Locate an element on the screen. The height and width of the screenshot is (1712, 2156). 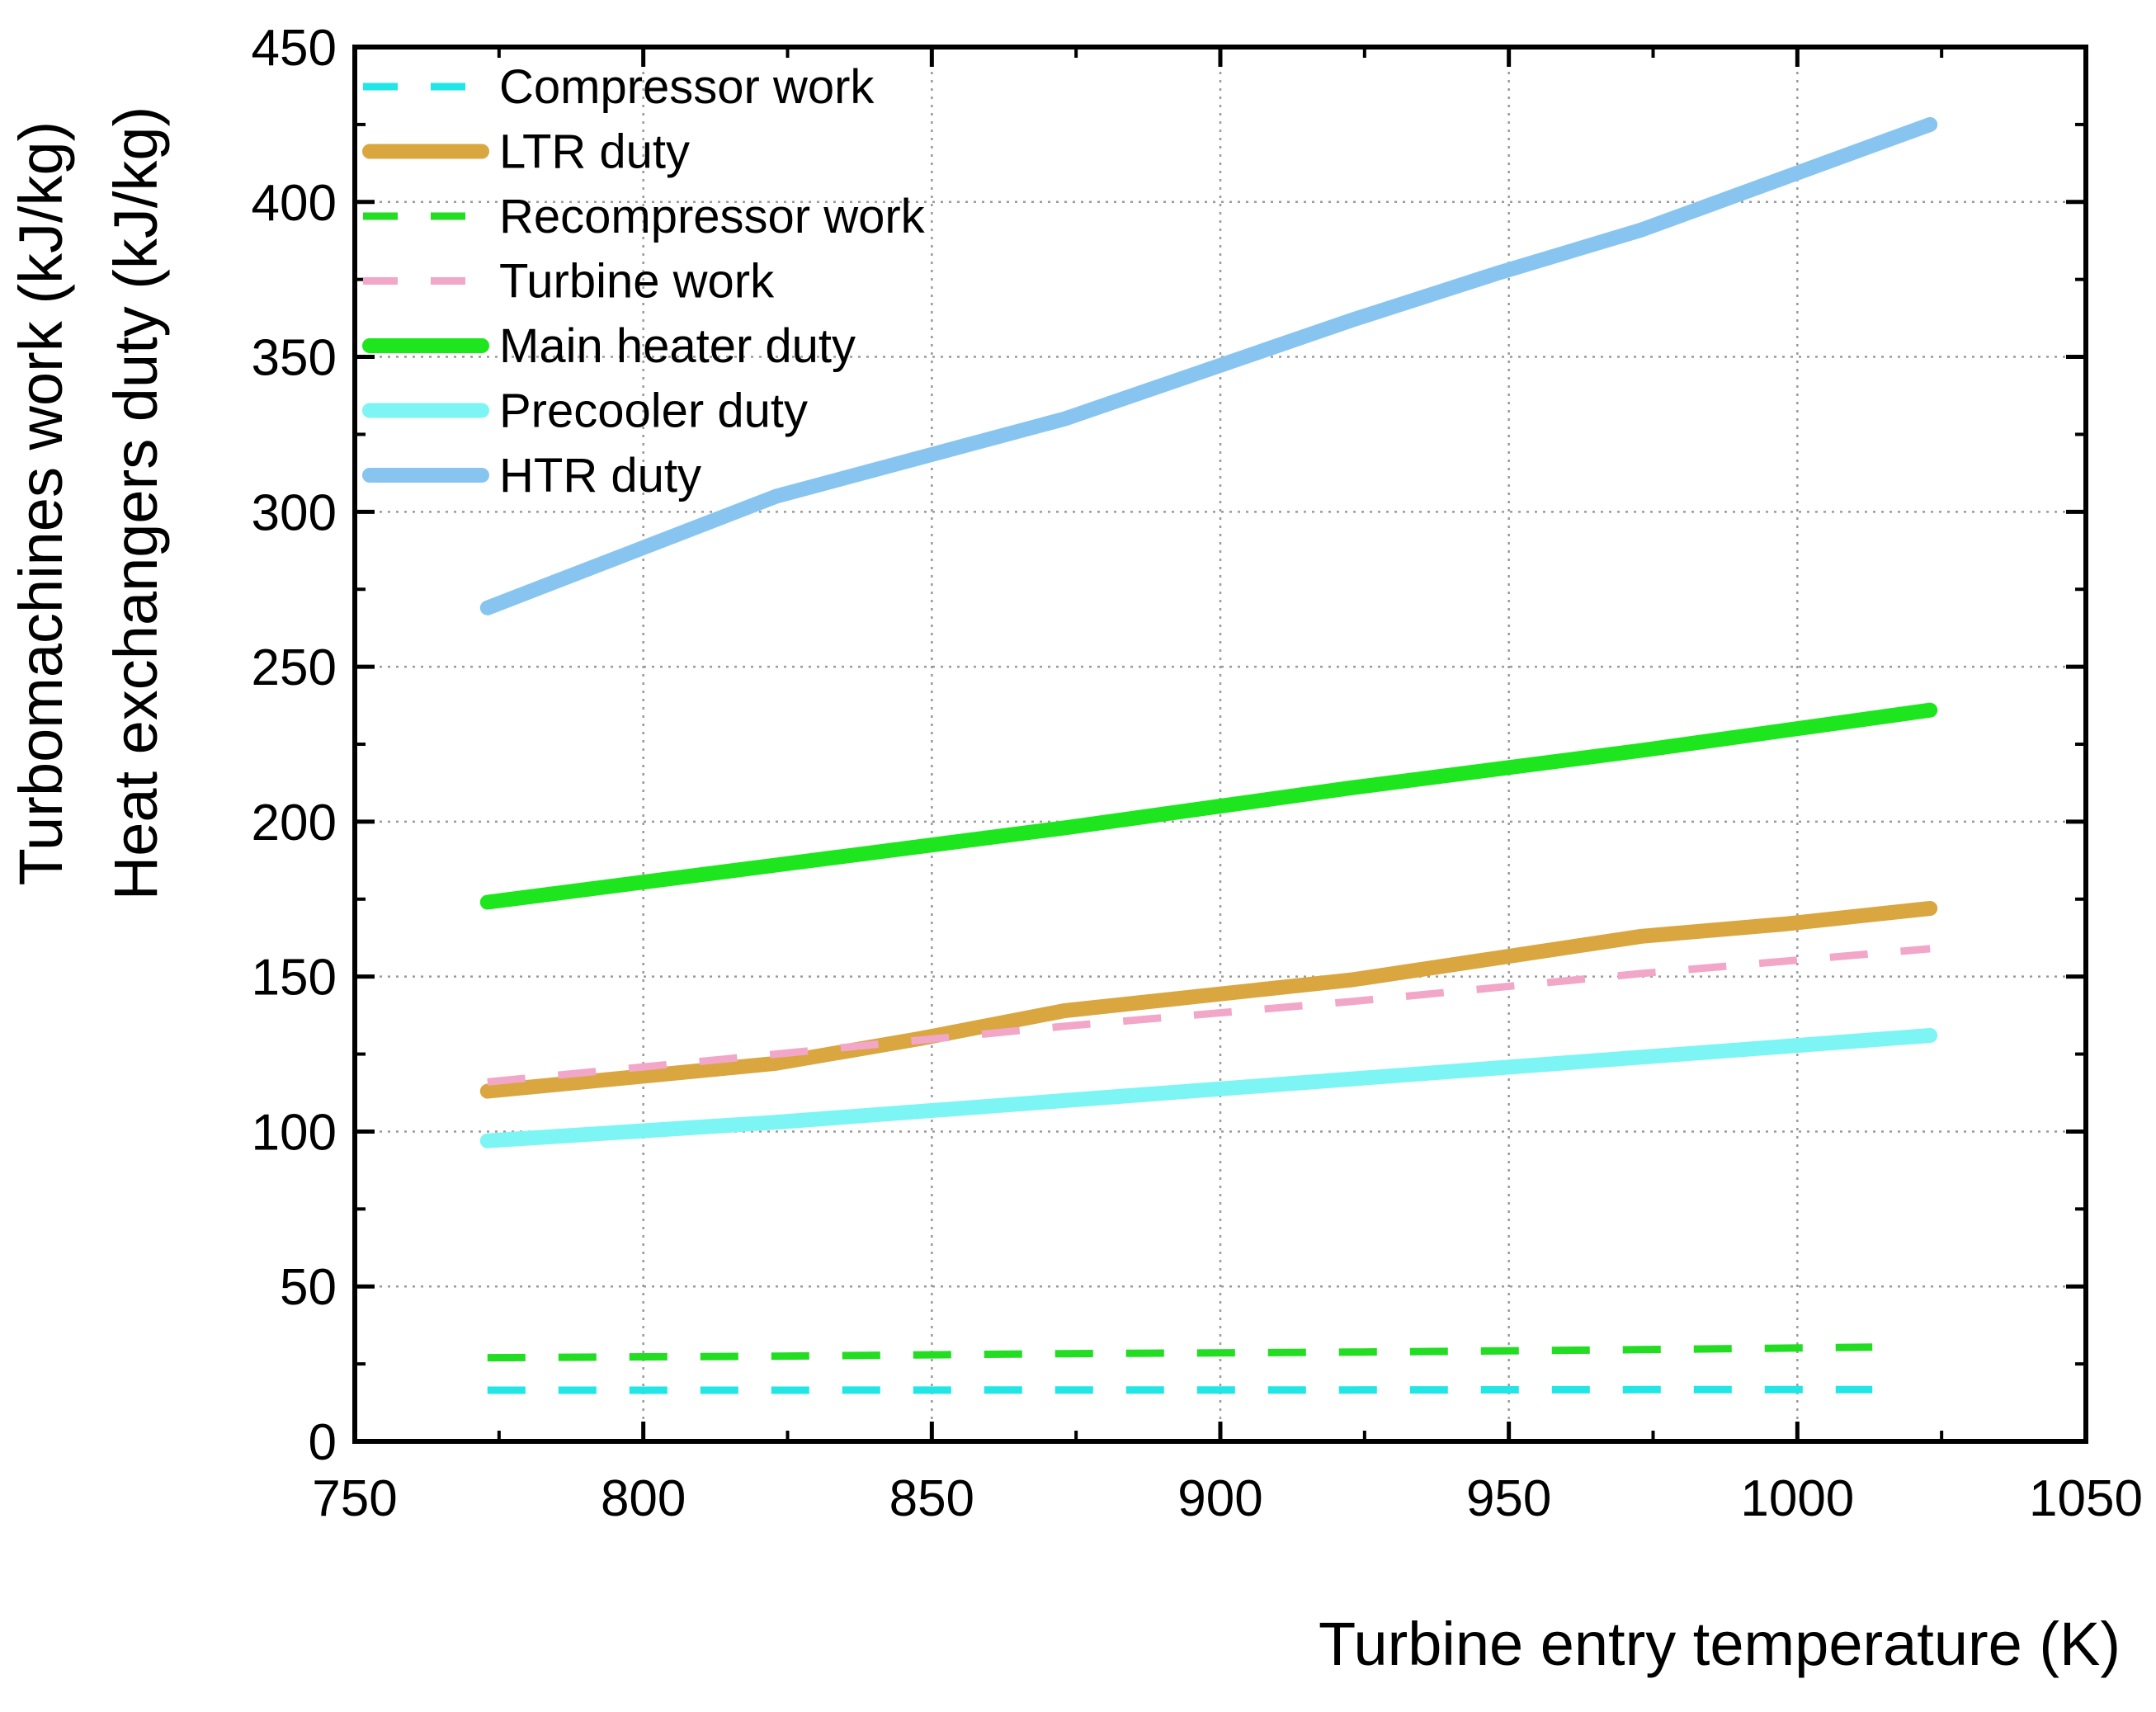
legend-label-2: LTR duty is located at coordinates (594, 152).